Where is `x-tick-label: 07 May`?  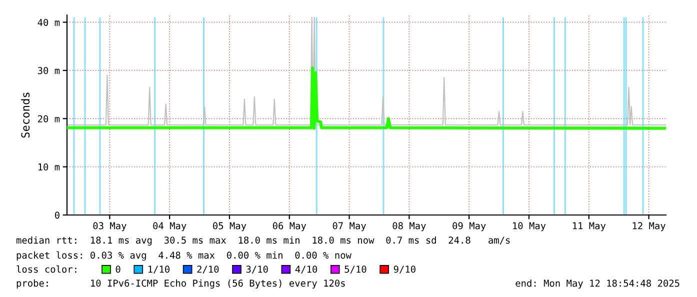 x-tick-label: 07 May is located at coordinates (349, 227).